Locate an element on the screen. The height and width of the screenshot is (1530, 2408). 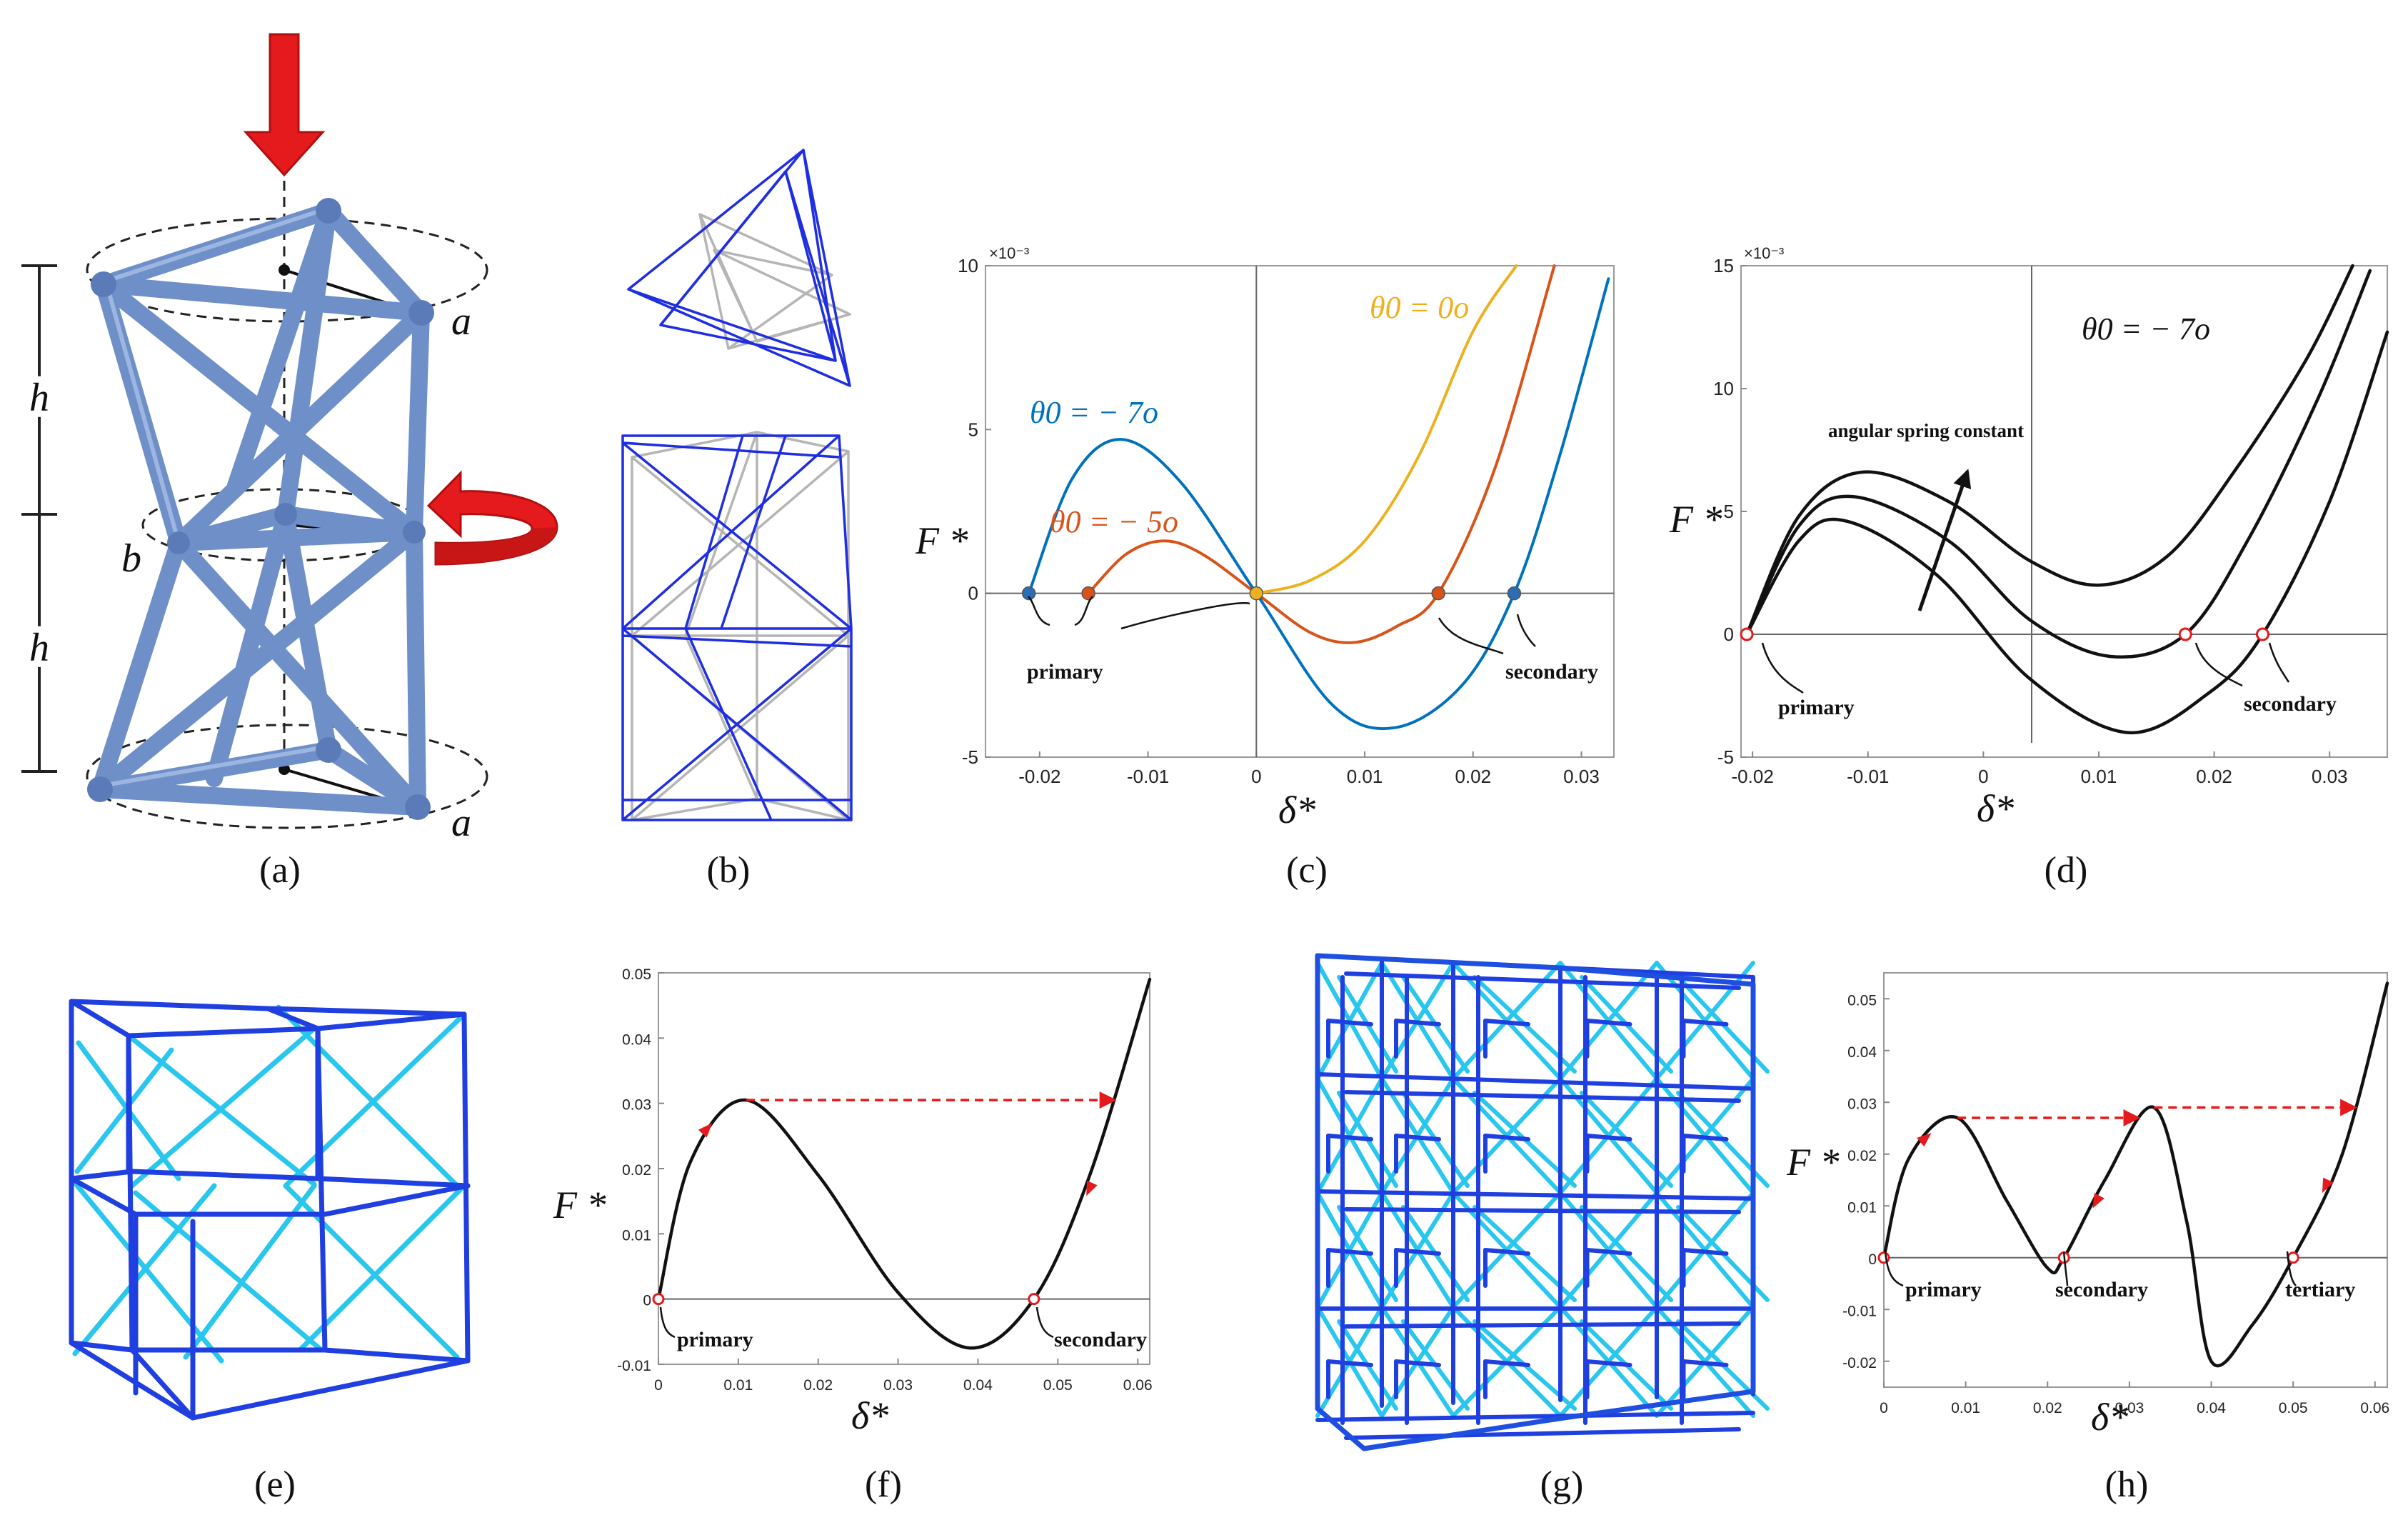
caption-g: (g) is located at coordinates (1562, 1484).